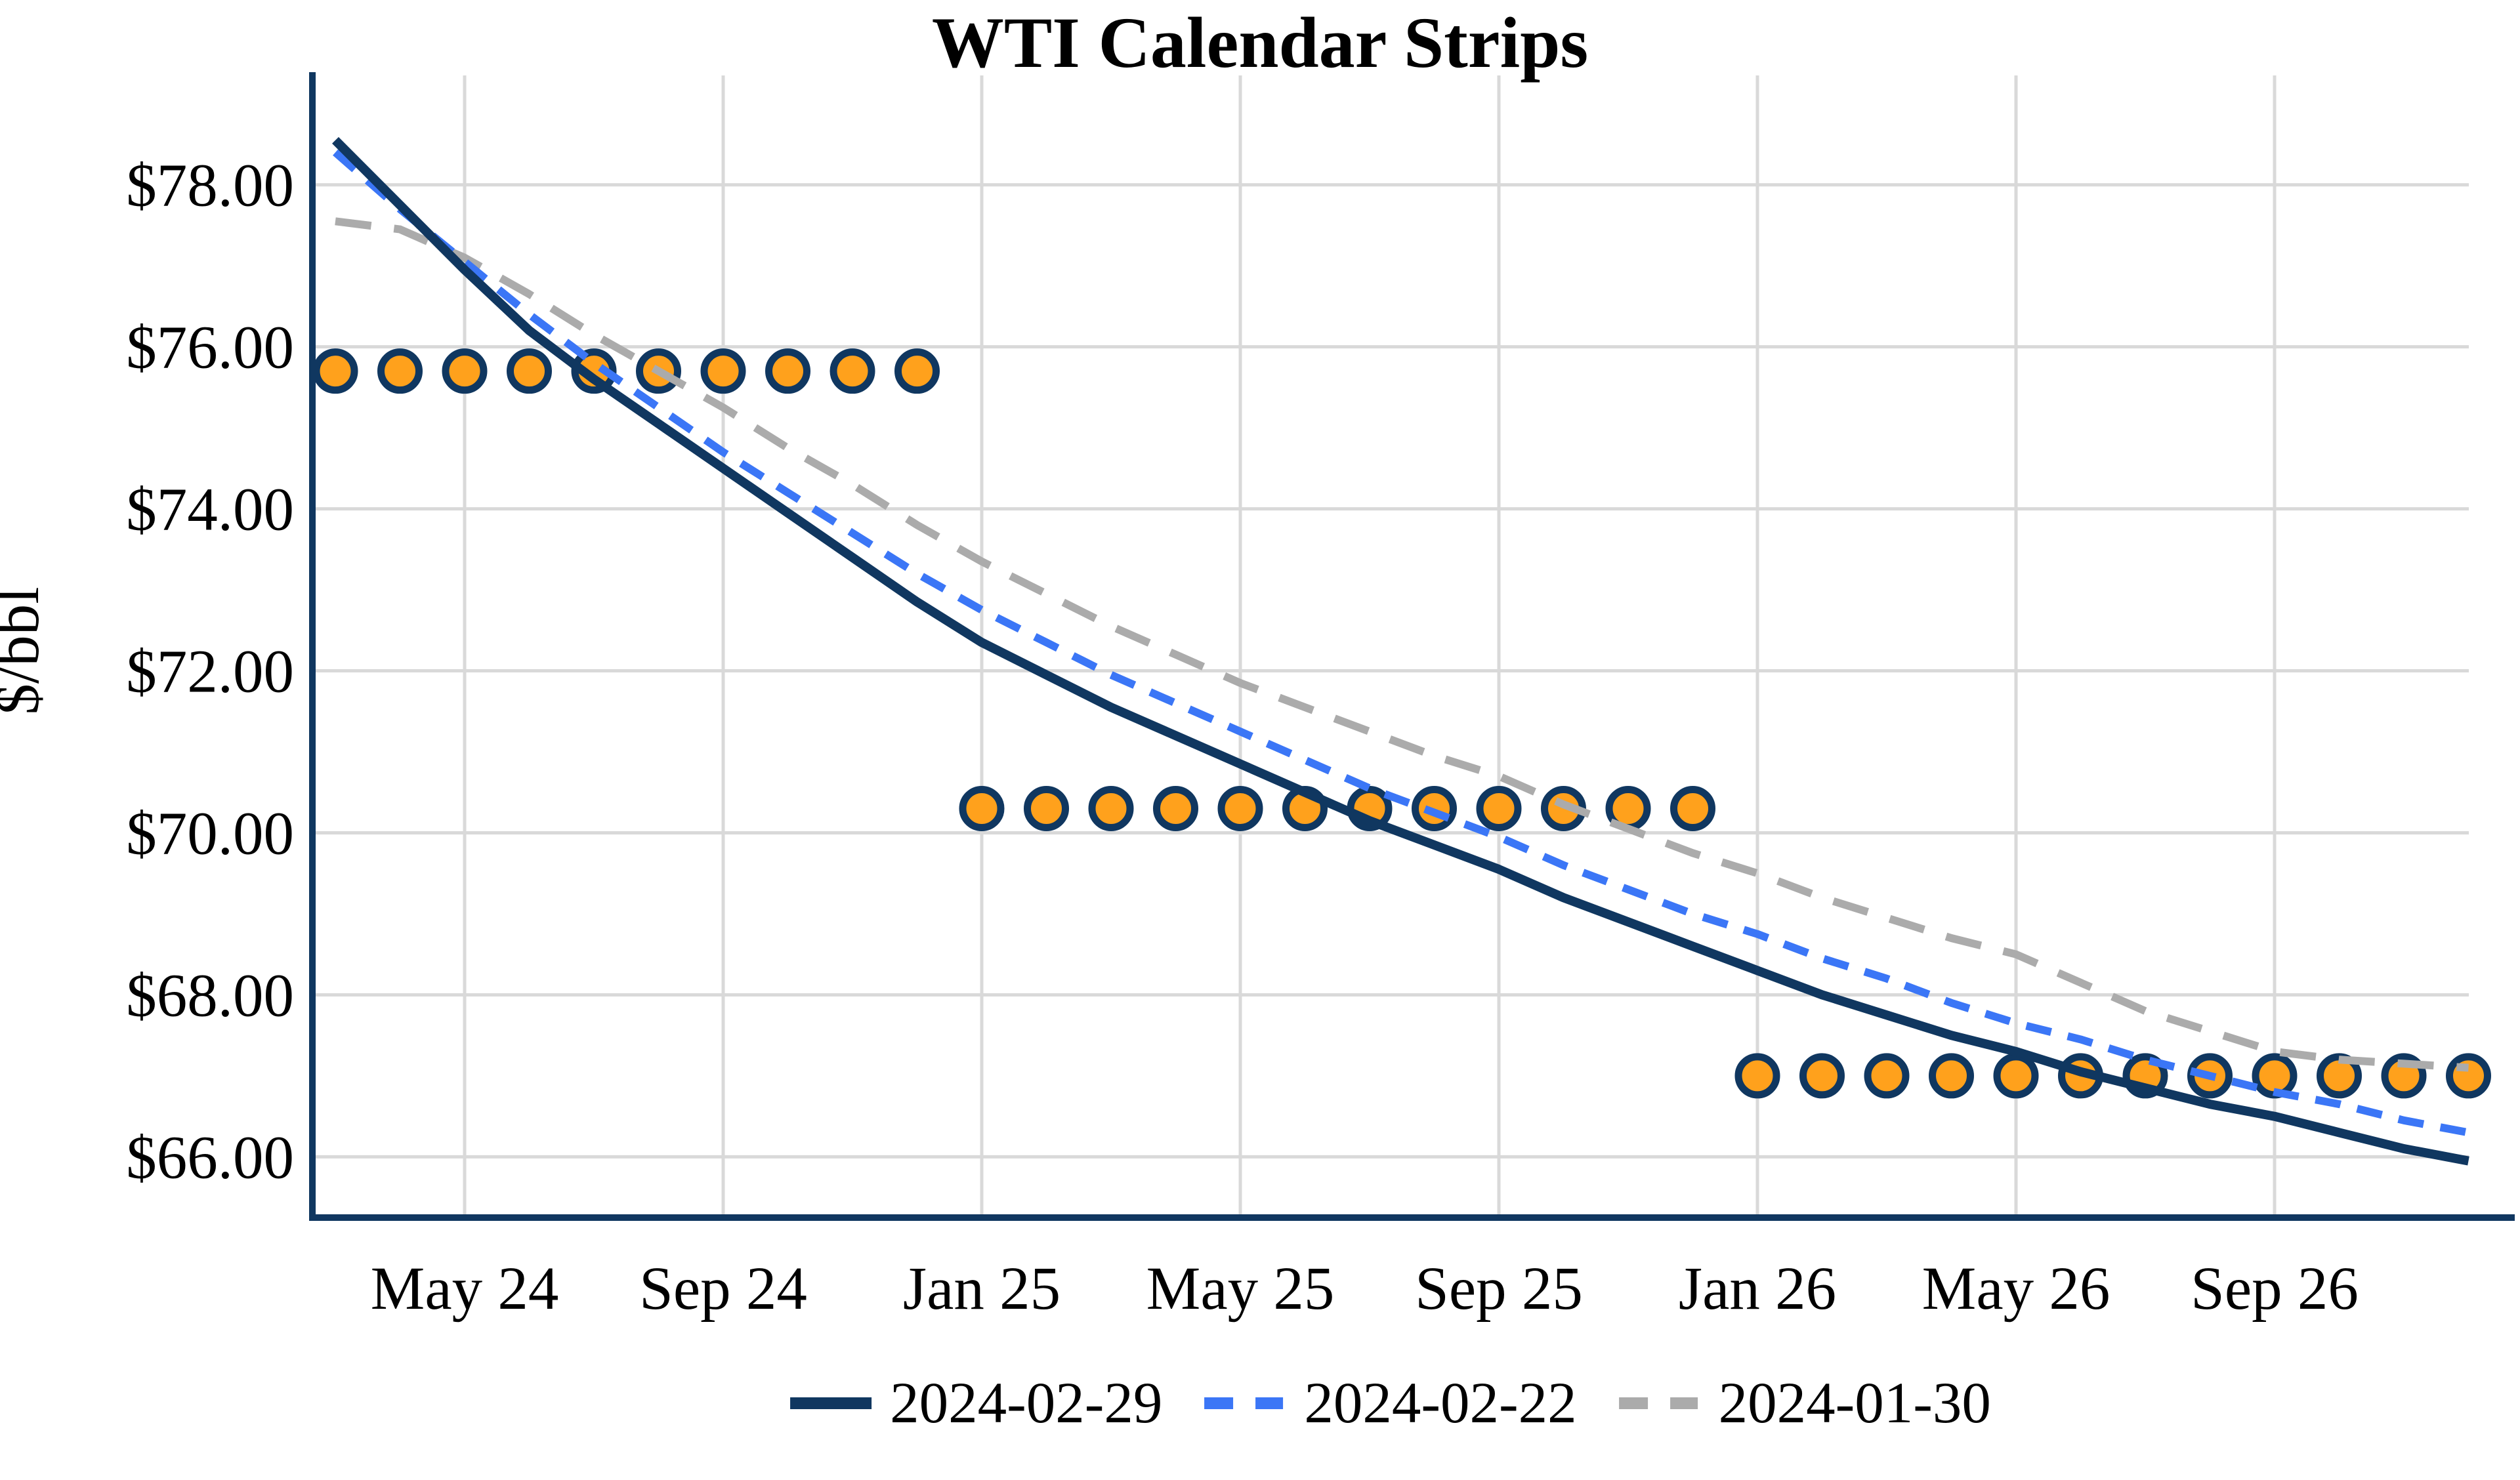  What do you see at coordinates (1499, 1289) in the screenshot?
I see `x-tick-label: Sep 25` at bounding box center [1499, 1289].